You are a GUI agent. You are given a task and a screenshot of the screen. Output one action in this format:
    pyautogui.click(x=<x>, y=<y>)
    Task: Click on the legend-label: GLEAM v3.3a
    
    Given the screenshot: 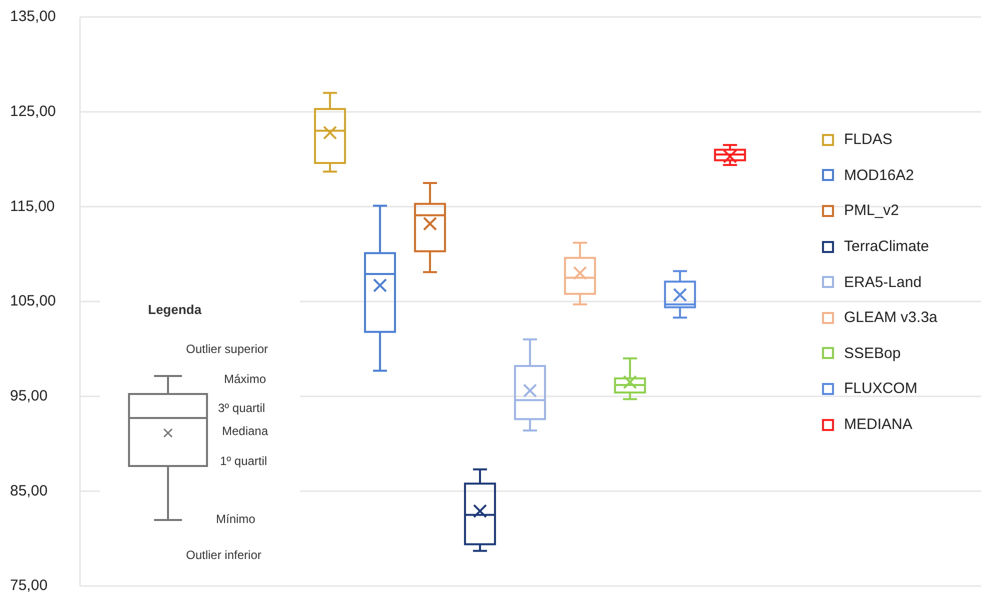 What is the action you would take?
    pyautogui.click(x=891, y=317)
    